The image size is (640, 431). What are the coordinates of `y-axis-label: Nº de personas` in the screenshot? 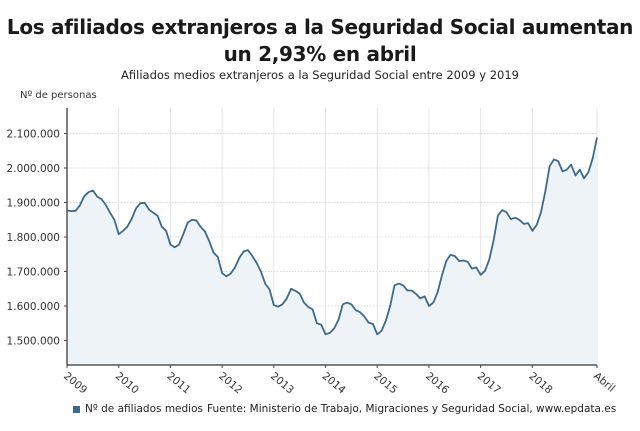 It's located at (58, 95).